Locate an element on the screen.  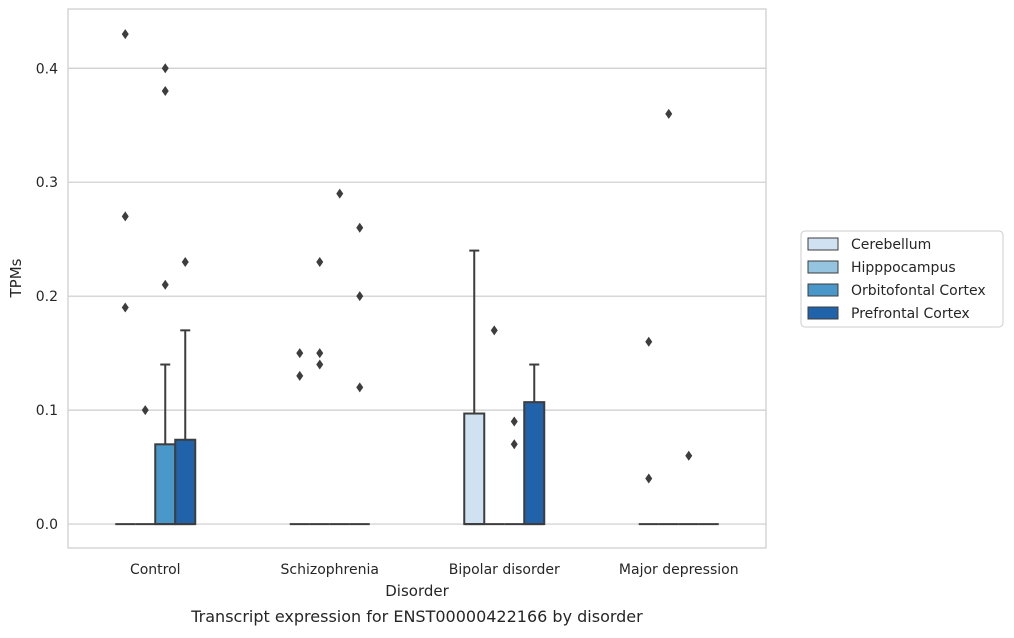
legend-frame is located at coordinates (902, 279).